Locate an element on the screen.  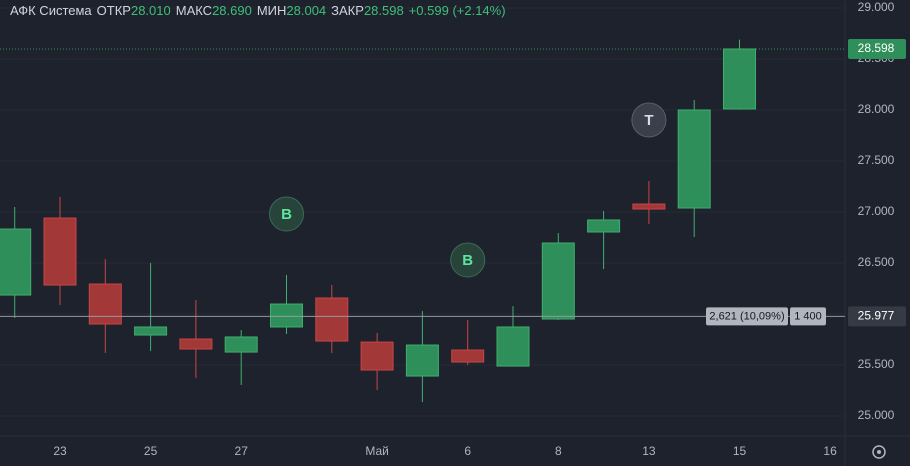
y-tick-label: 27.500 is located at coordinates (876, 160).